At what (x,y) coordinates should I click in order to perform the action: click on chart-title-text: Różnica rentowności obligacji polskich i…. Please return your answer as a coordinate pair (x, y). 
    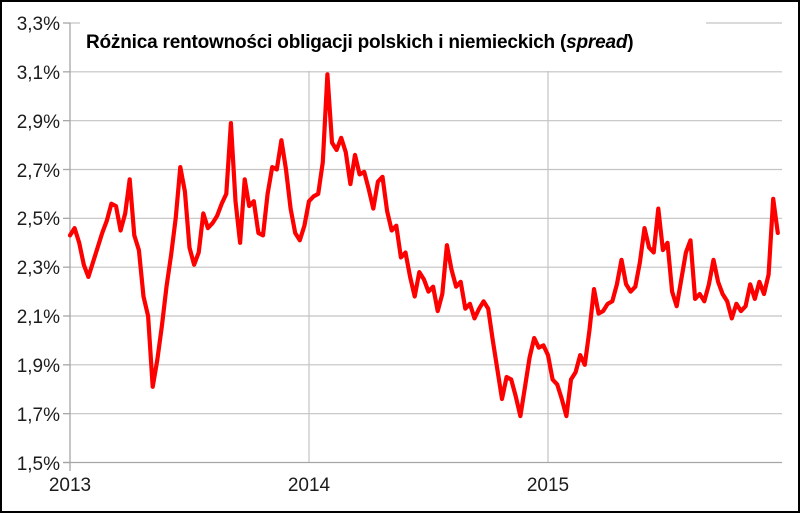
    Looking at the image, I should click on (326, 42).